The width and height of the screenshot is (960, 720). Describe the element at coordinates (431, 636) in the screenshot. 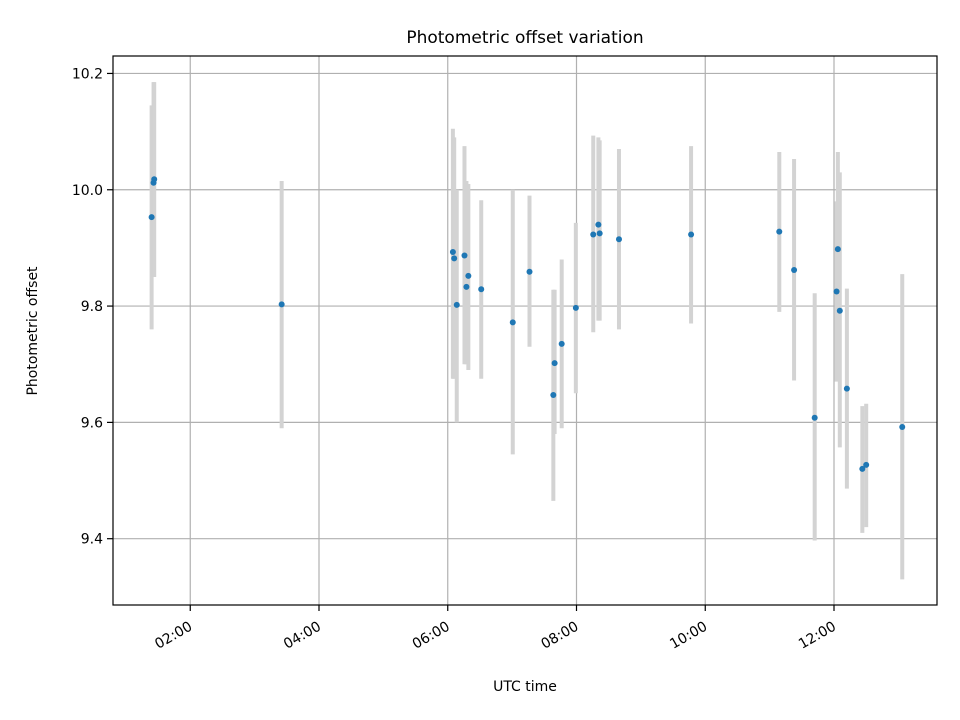

I see `x-tick-label: 06:00` at that location.